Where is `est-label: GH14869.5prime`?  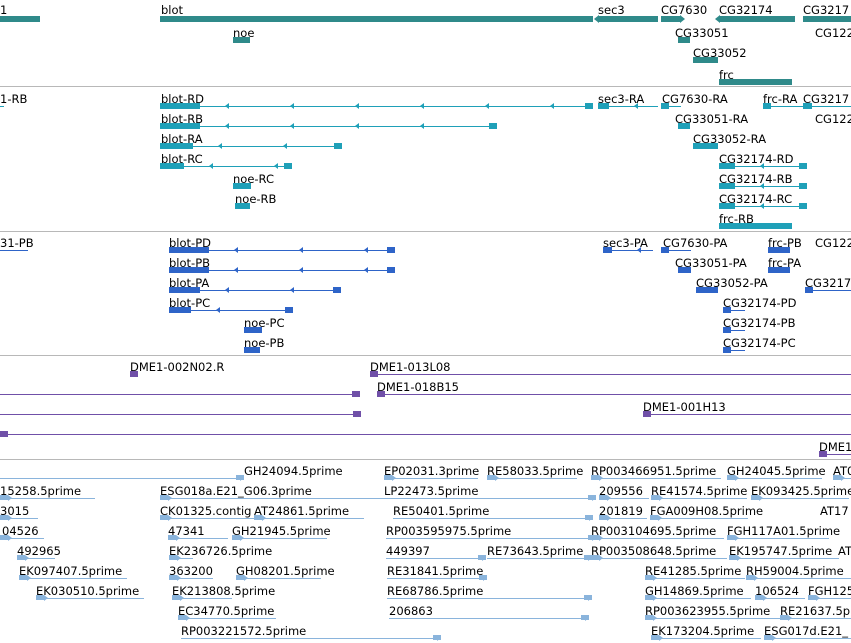
est-label: GH14869.5prime is located at coordinates (694, 591).